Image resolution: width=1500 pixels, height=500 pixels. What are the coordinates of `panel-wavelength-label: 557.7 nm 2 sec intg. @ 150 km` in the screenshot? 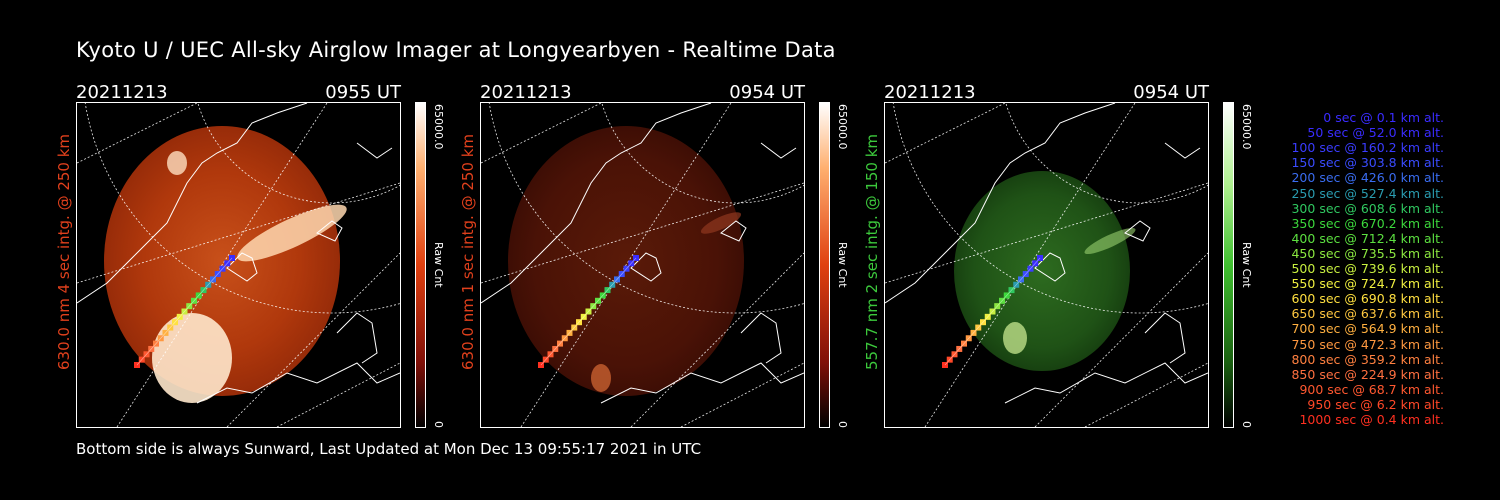 It's located at (872, 251).